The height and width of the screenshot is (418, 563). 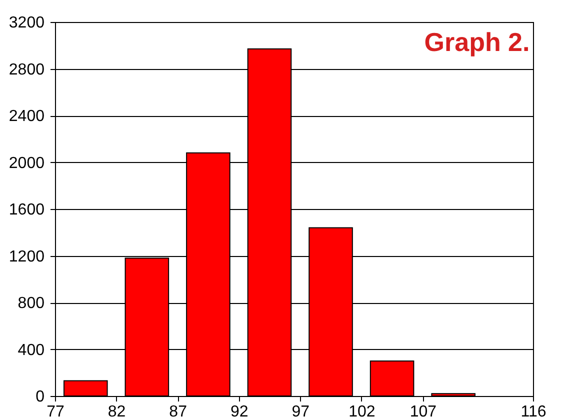 I want to click on y-tick-label: 1600, so click(x=26, y=210).